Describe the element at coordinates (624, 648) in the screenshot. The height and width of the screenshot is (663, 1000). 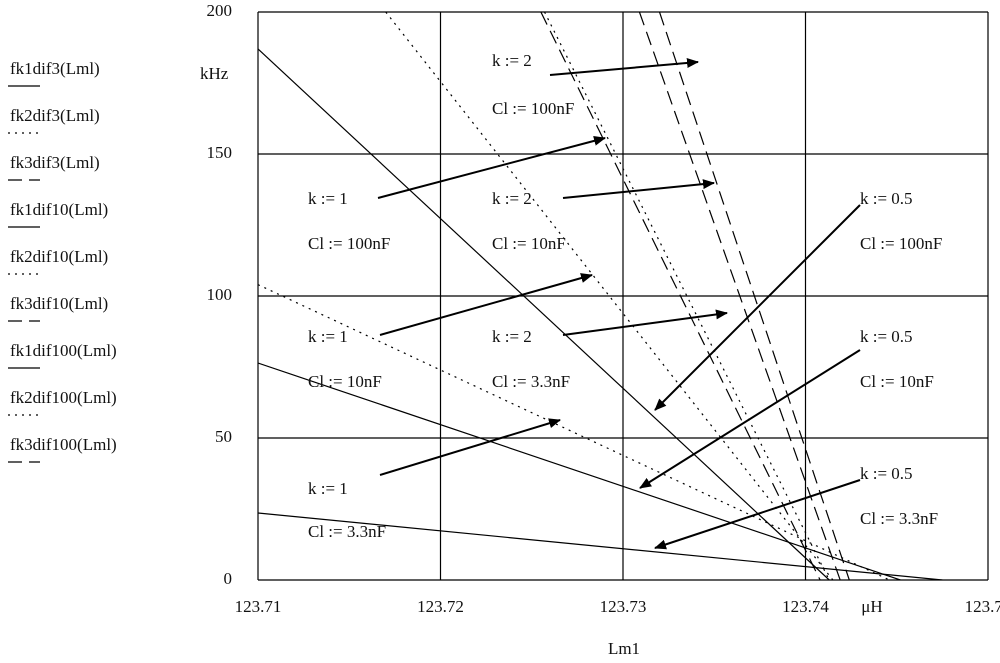
I see `x-axis-label: Lm1` at that location.